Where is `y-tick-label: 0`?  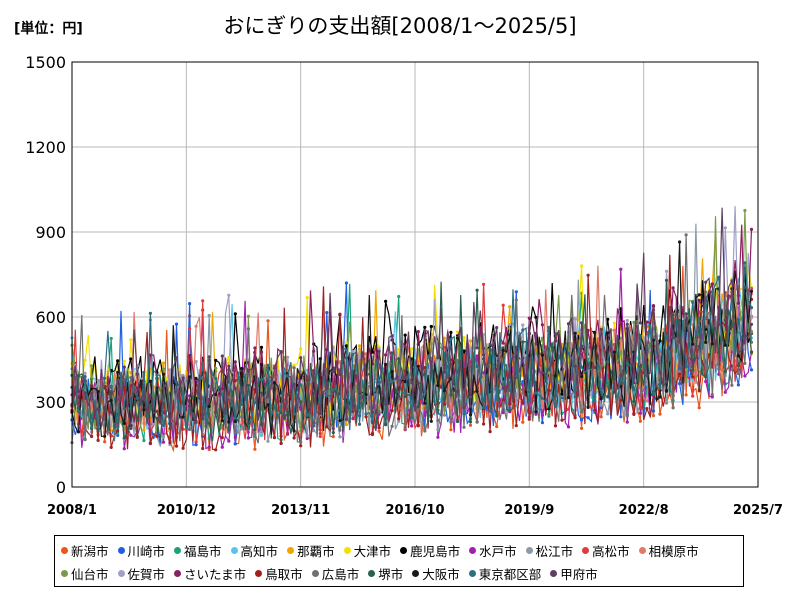
y-tick-label: 0 is located at coordinates (61, 487).